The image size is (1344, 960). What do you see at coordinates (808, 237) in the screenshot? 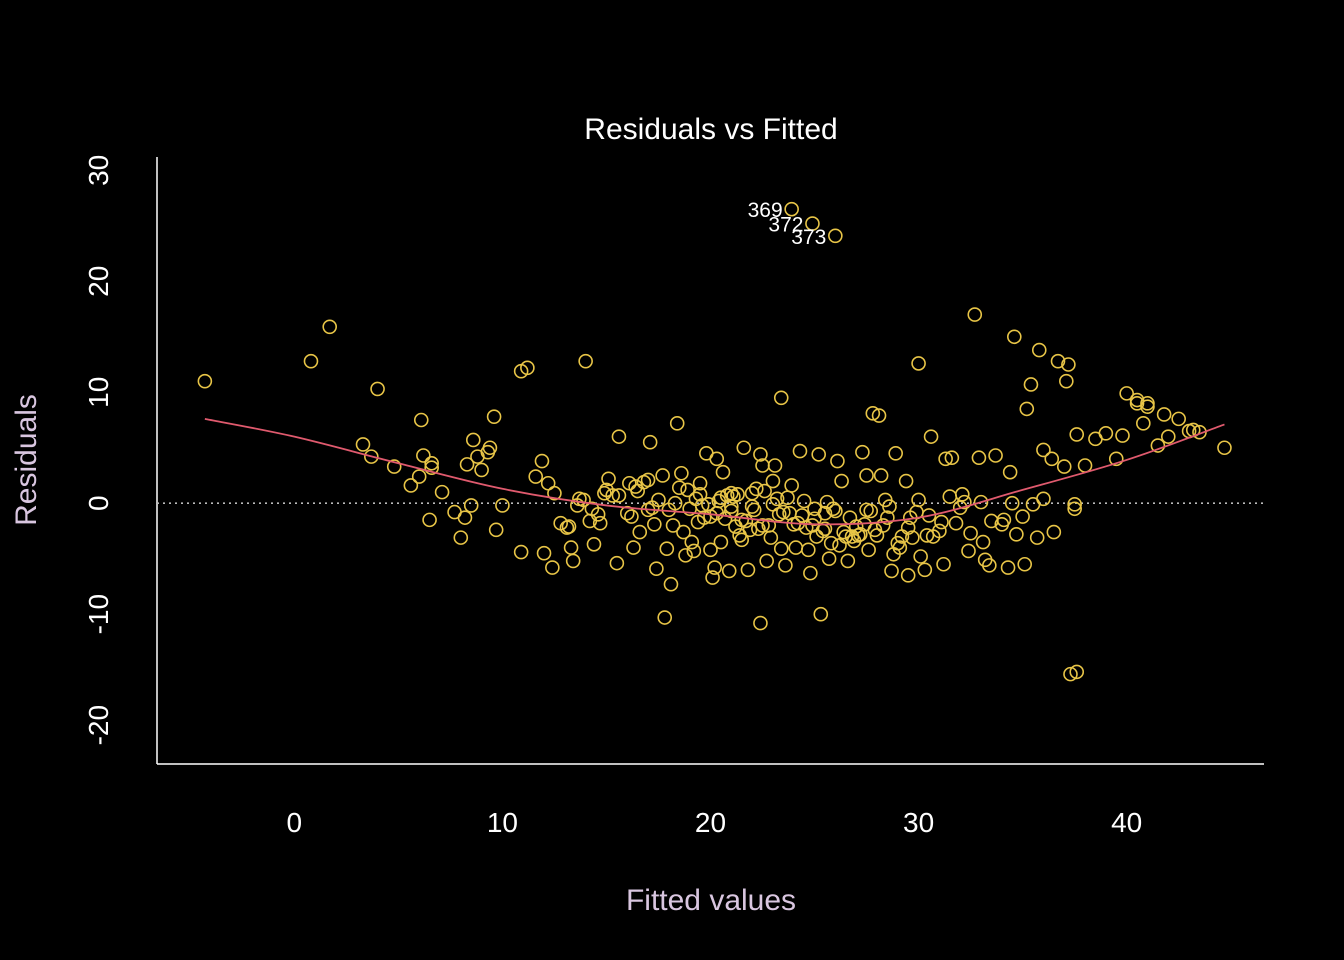
I see `outlier-label-373: 373` at bounding box center [808, 237].